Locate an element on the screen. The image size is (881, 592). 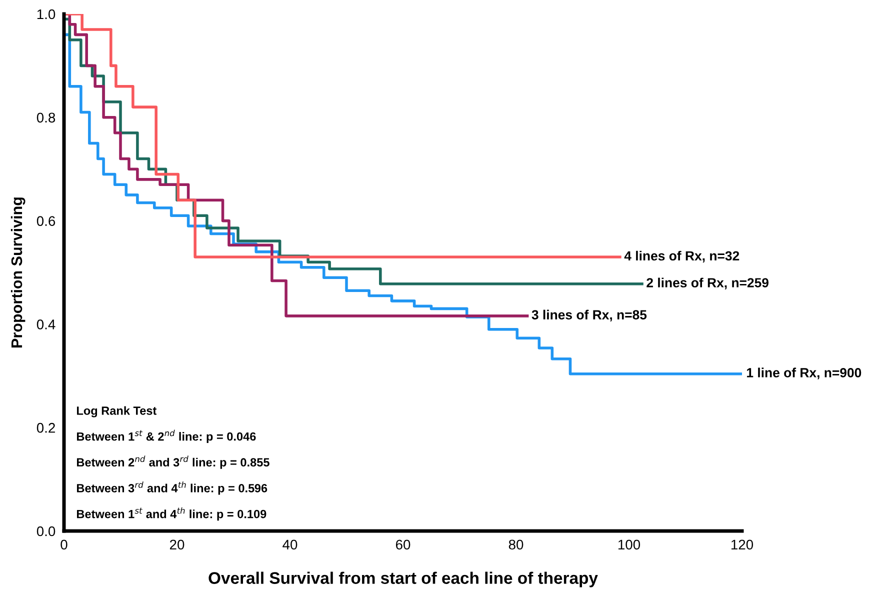
annotation: Between 1$^{st}$ and 4$^{th}$ line: p = 0.109 is located at coordinates (171, 514).